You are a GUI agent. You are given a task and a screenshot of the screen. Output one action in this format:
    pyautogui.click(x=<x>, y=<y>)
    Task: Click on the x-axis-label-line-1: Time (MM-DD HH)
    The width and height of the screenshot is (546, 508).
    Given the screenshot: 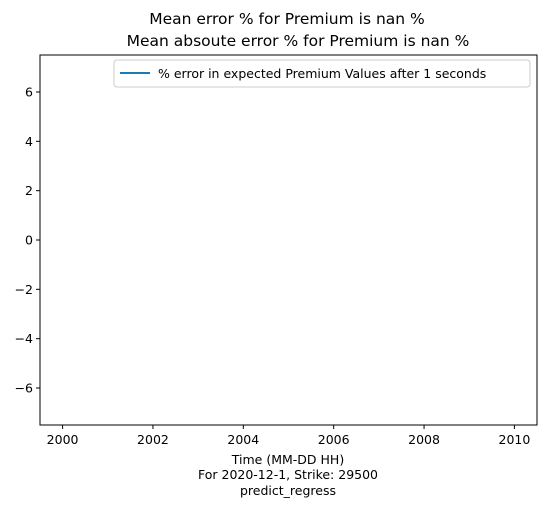 What is the action you would take?
    pyautogui.click(x=287, y=459)
    